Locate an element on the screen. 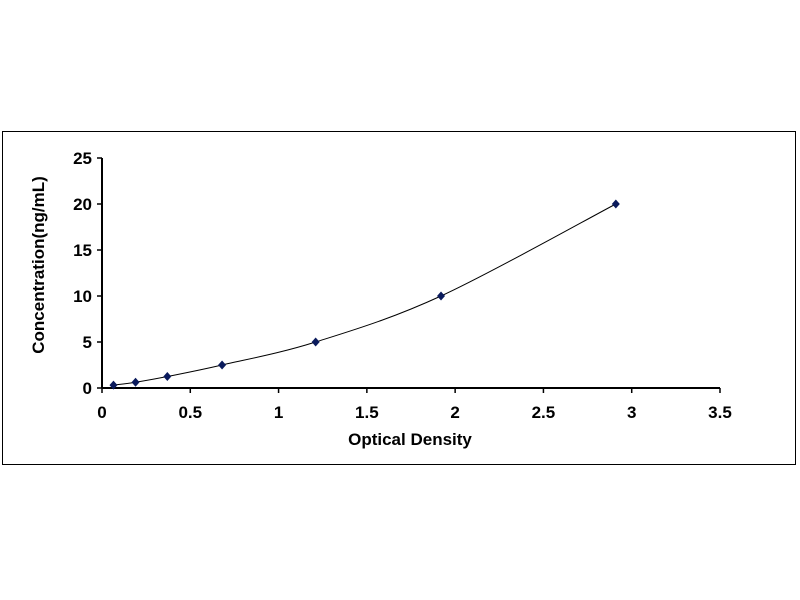 The image size is (800, 600). y-axis-label: Concentration(ng/mL) is located at coordinates (38, 265).